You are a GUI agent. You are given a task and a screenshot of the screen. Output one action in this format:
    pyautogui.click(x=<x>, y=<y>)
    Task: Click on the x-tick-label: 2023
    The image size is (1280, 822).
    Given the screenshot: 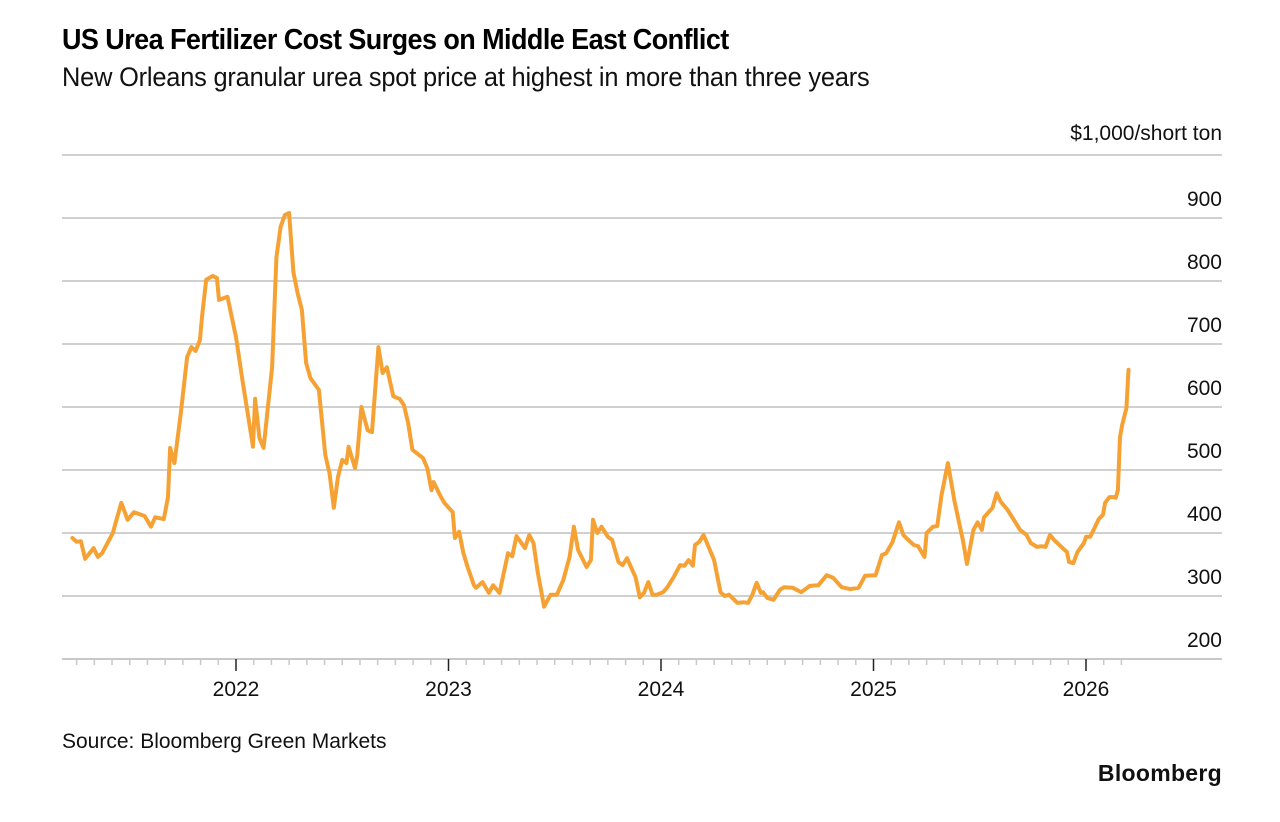 What is the action you would take?
    pyautogui.click(x=448, y=689)
    